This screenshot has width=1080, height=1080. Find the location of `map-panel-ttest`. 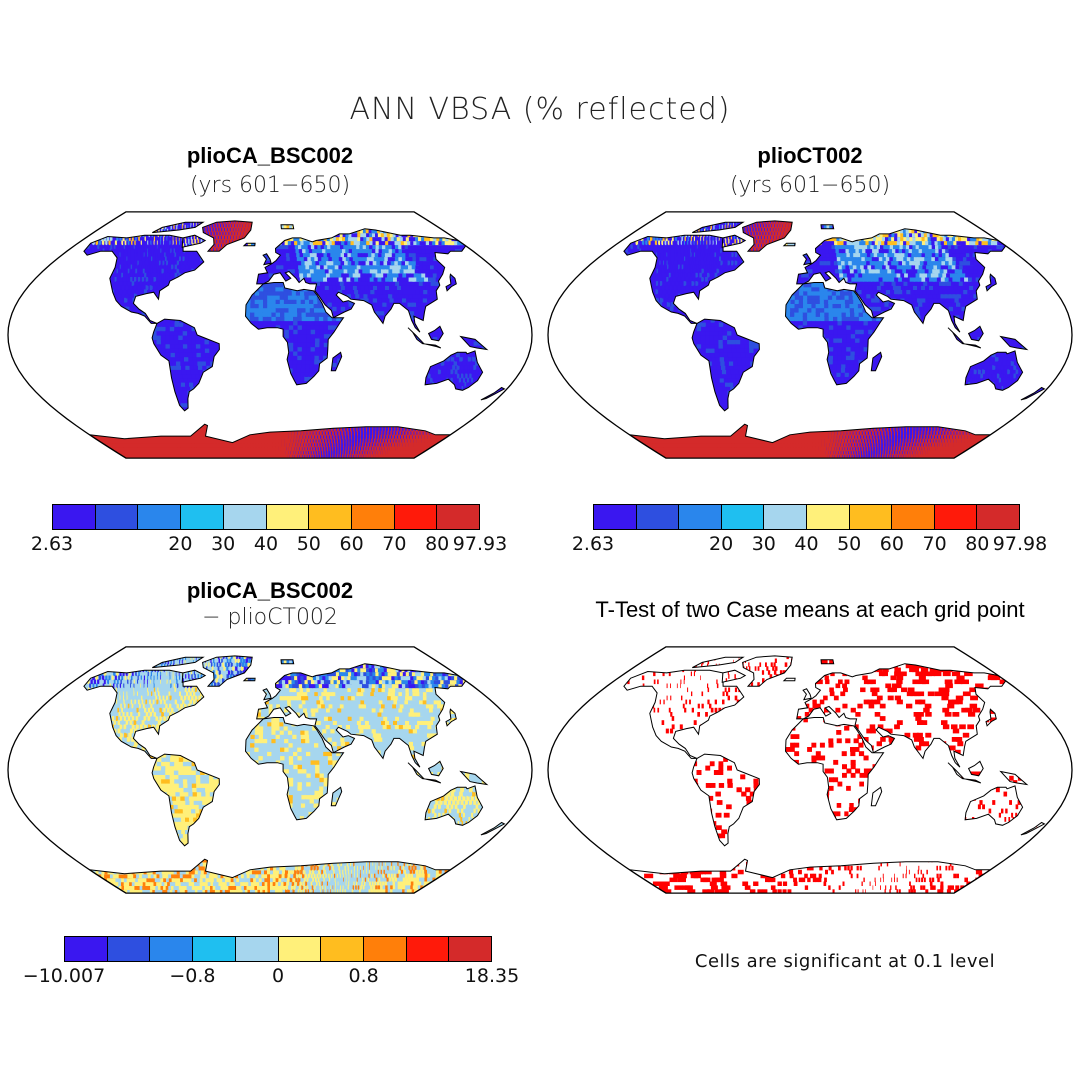

map-panel-ttest is located at coordinates (810, 770).